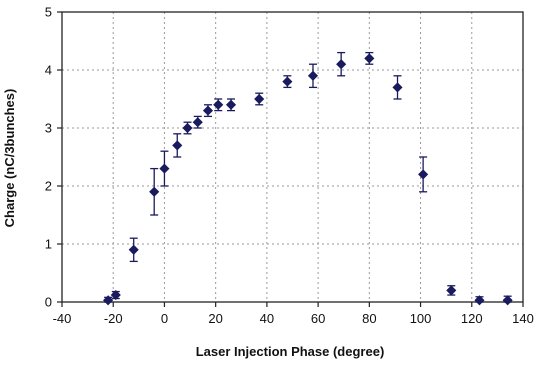 Image resolution: width=542 pixels, height=372 pixels. What do you see at coordinates (62, 318) in the screenshot?
I see `x-tick-label: -40` at bounding box center [62, 318].